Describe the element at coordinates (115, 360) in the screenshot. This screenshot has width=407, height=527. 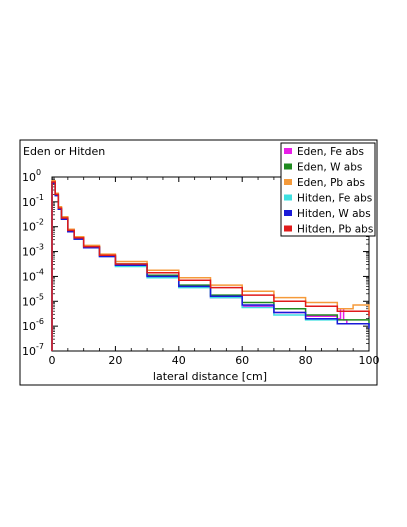
I see `x-tick-label: 20` at that location.